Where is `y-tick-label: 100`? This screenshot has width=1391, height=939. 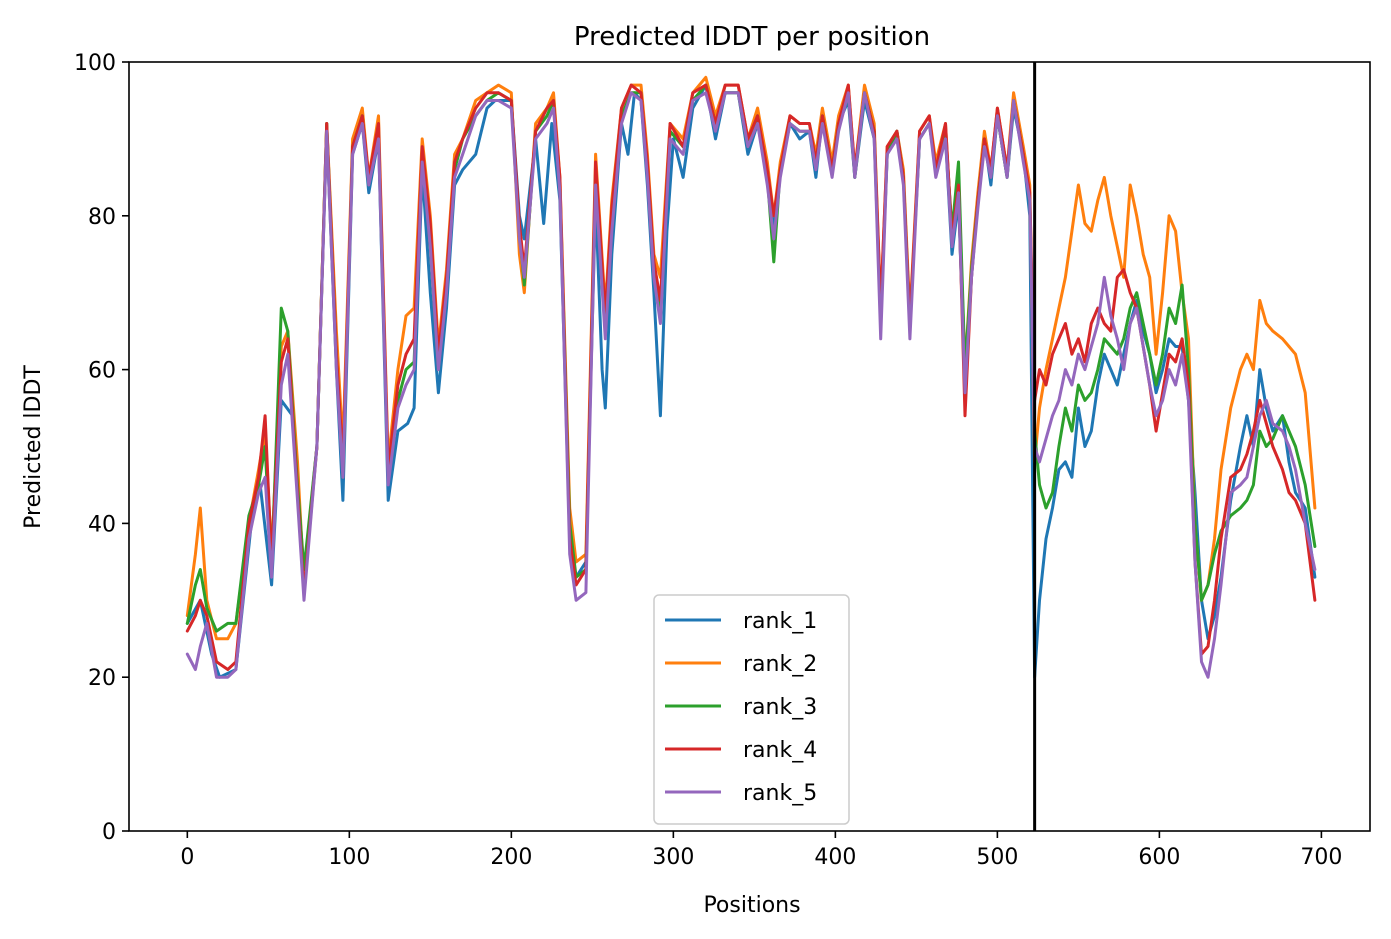 y-tick-label: 100 is located at coordinates (95, 63).